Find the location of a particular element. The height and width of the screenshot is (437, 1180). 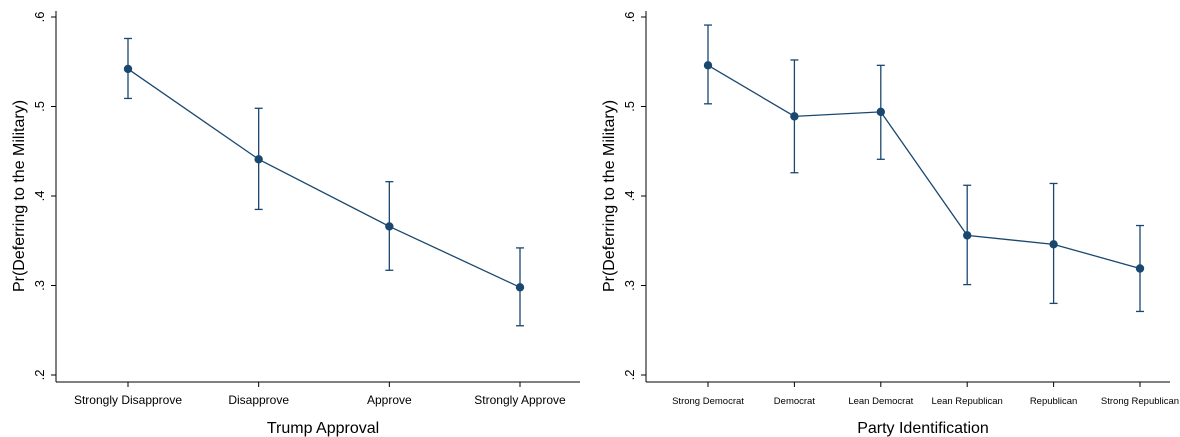

x-tick-label: Strong Republican is located at coordinates (1140, 401).